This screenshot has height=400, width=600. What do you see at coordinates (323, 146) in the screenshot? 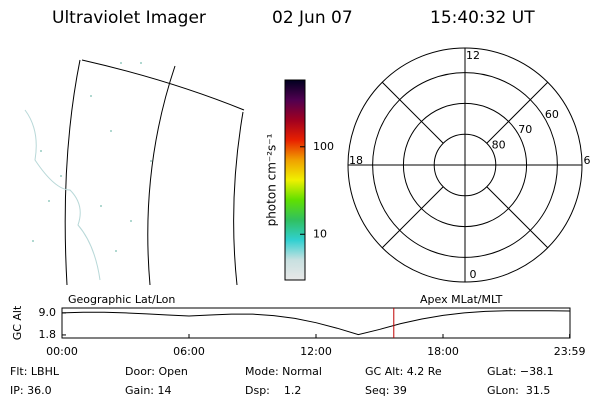
I see `tick-label: 100` at bounding box center [323, 146].